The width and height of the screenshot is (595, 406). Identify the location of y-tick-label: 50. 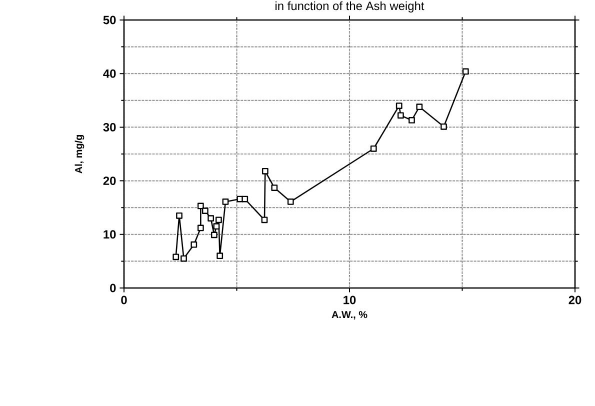
(109, 20).